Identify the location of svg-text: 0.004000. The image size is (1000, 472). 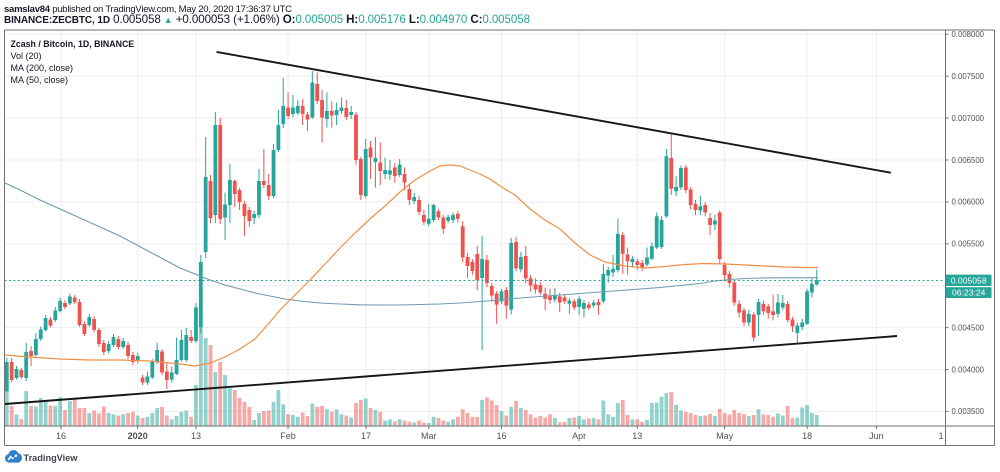
(968, 369).